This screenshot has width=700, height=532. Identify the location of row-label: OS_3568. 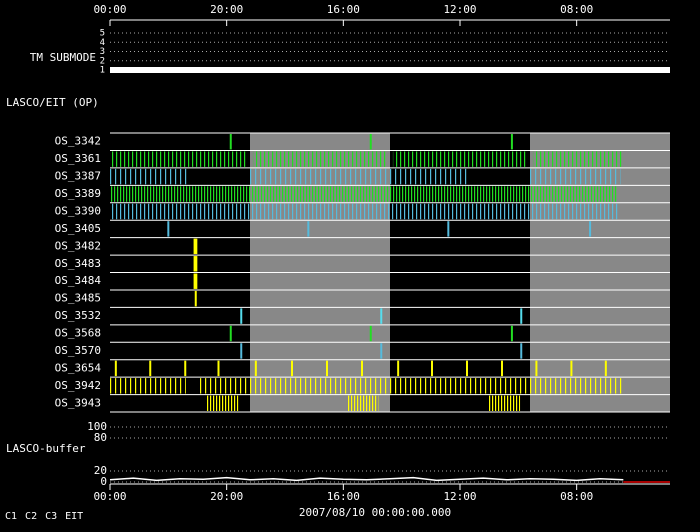
(78, 333).